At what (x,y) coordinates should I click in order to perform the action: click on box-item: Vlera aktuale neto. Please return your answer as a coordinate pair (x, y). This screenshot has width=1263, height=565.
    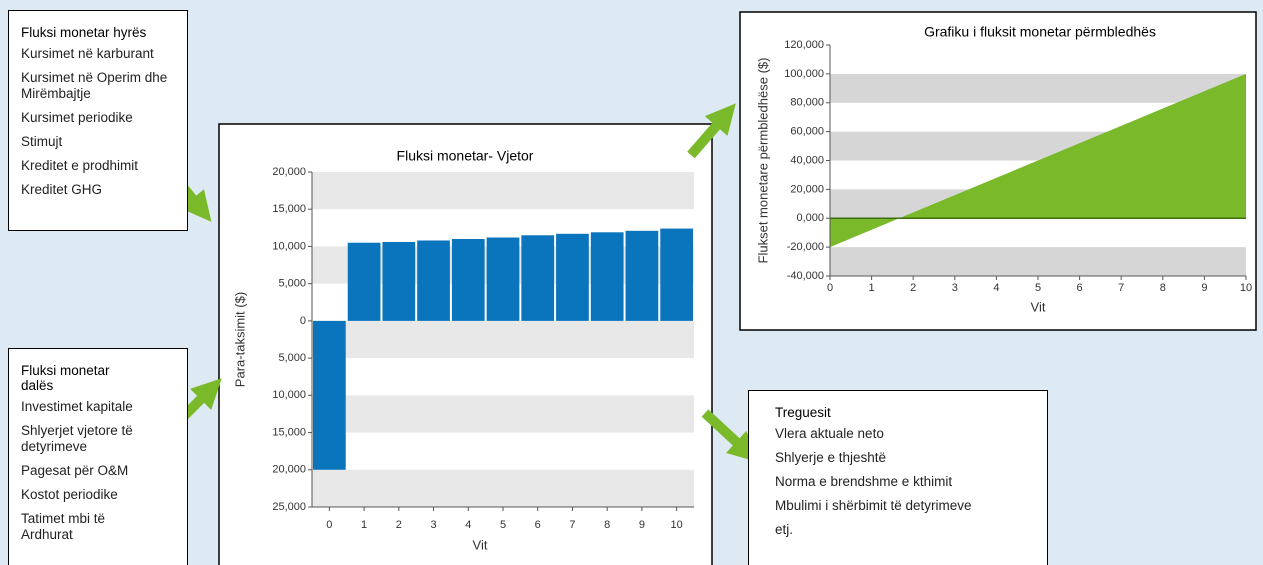
    Looking at the image, I should click on (829, 433).